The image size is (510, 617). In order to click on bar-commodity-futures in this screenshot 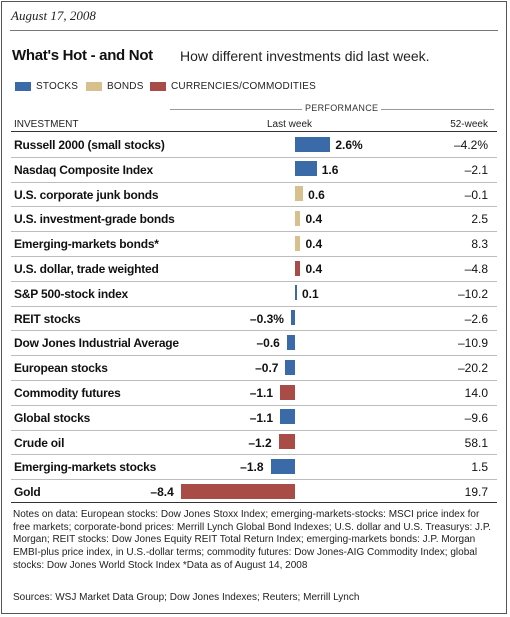, I will do `click(287, 392)`.